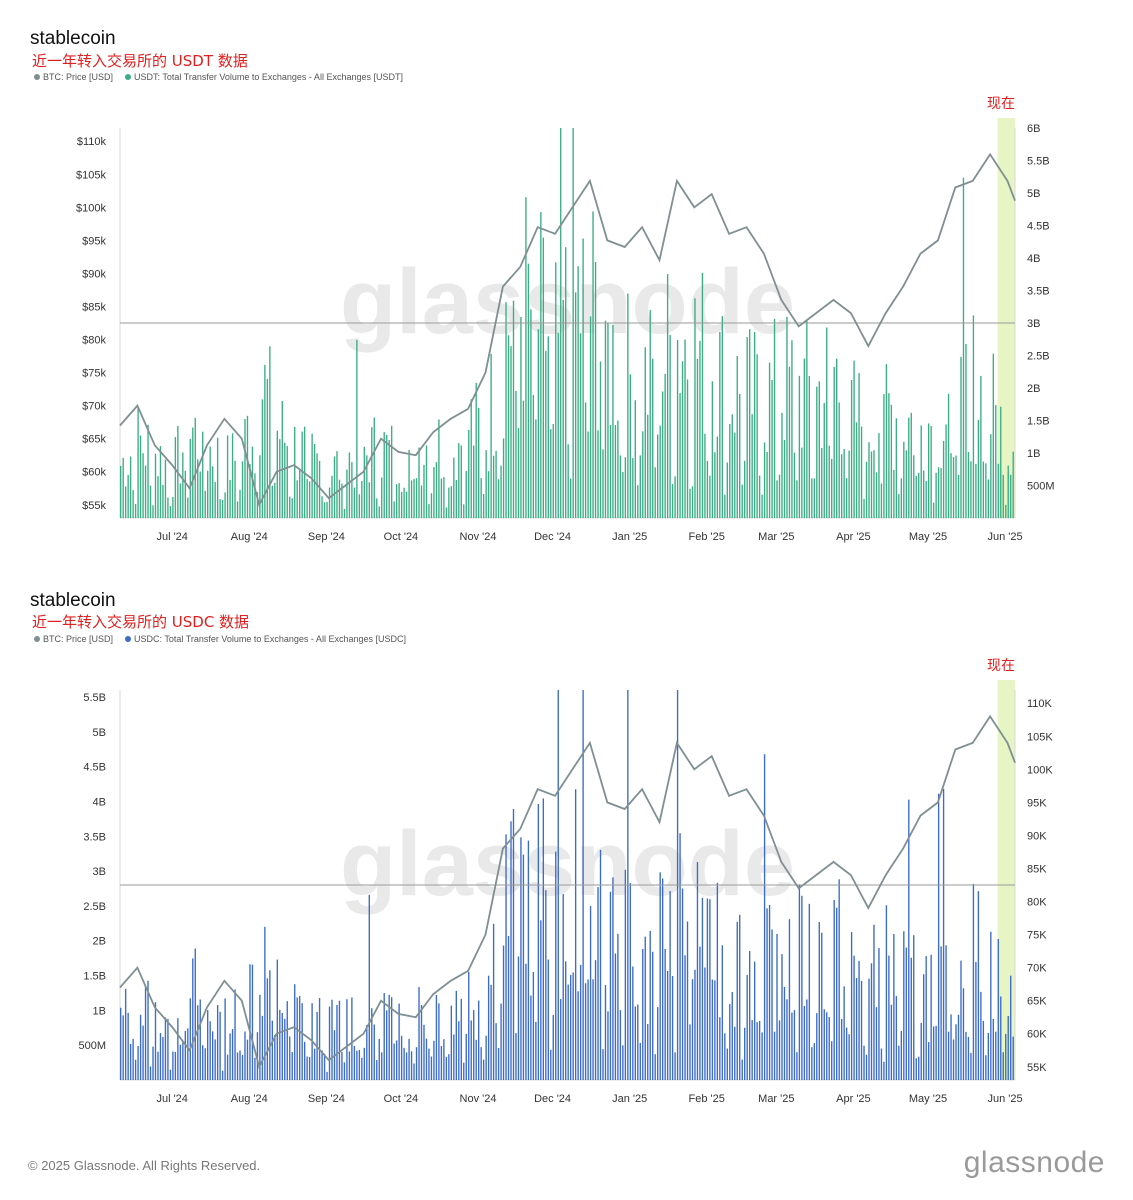 This screenshot has width=1133, height=1200. I want to click on right-tick-label: 5B, so click(1033, 194).